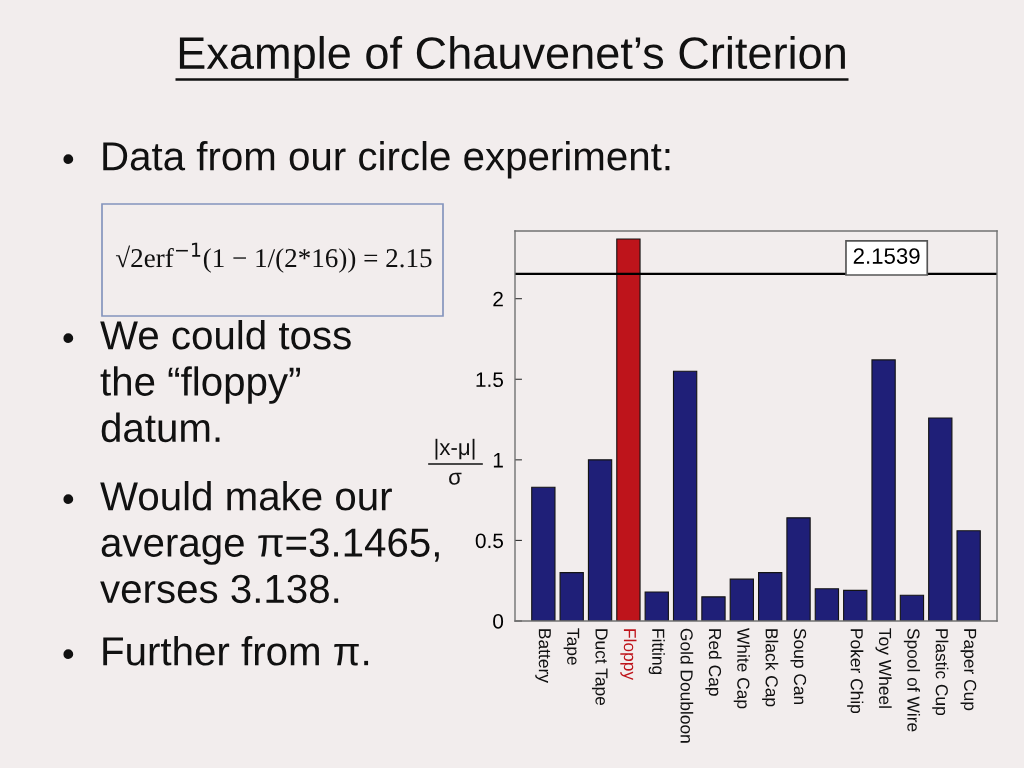 Image resolution: width=1024 pixels, height=768 pixels. What do you see at coordinates (366, 160) in the screenshot?
I see `text: • Data from our circle experiment:` at bounding box center [366, 160].